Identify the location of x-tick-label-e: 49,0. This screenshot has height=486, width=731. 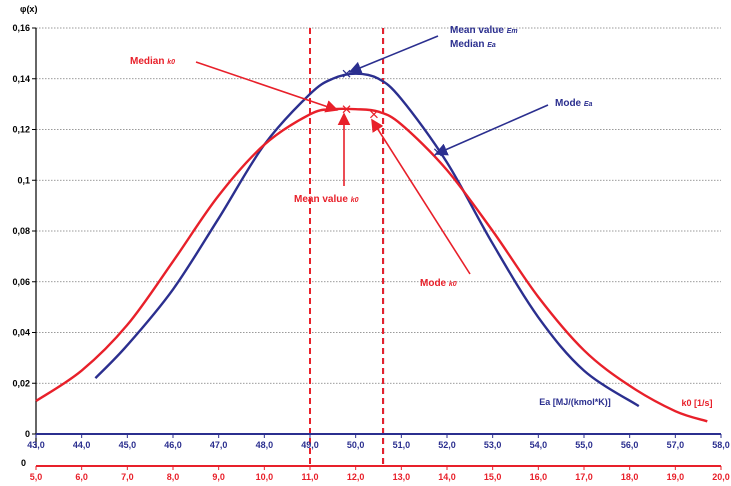
(310, 445).